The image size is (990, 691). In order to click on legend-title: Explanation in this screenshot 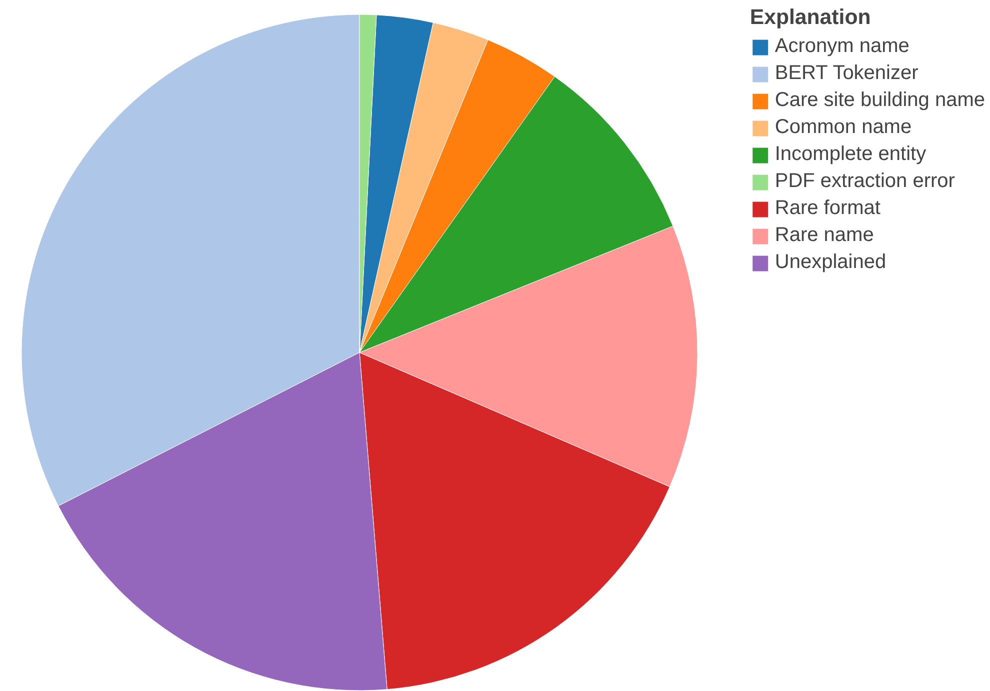, I will do `click(811, 17)`.